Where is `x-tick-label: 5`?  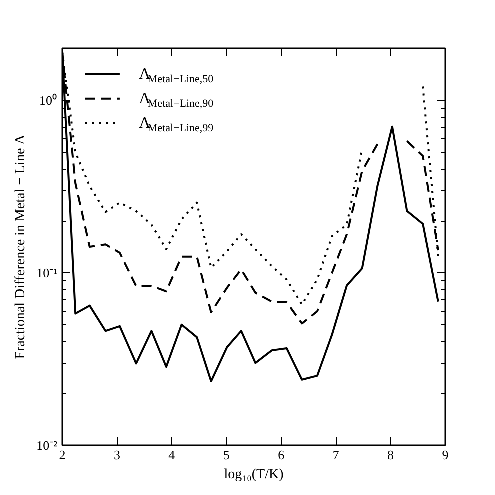
x-tick-label: 5 is located at coordinates (226, 455).